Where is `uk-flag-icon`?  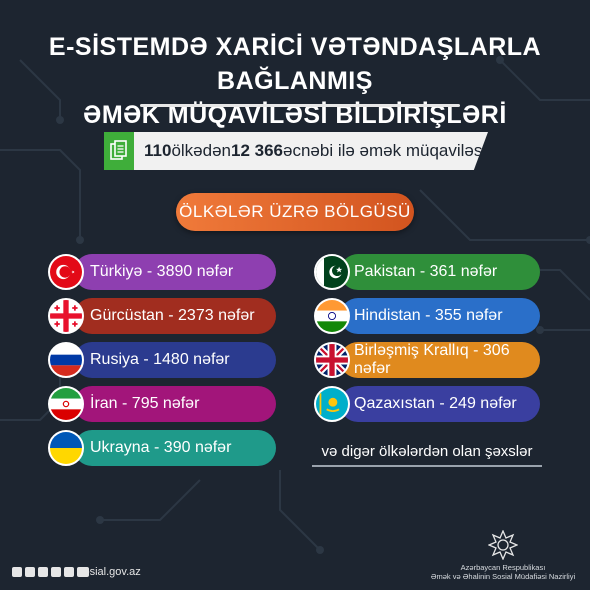 uk-flag-icon is located at coordinates (332, 360).